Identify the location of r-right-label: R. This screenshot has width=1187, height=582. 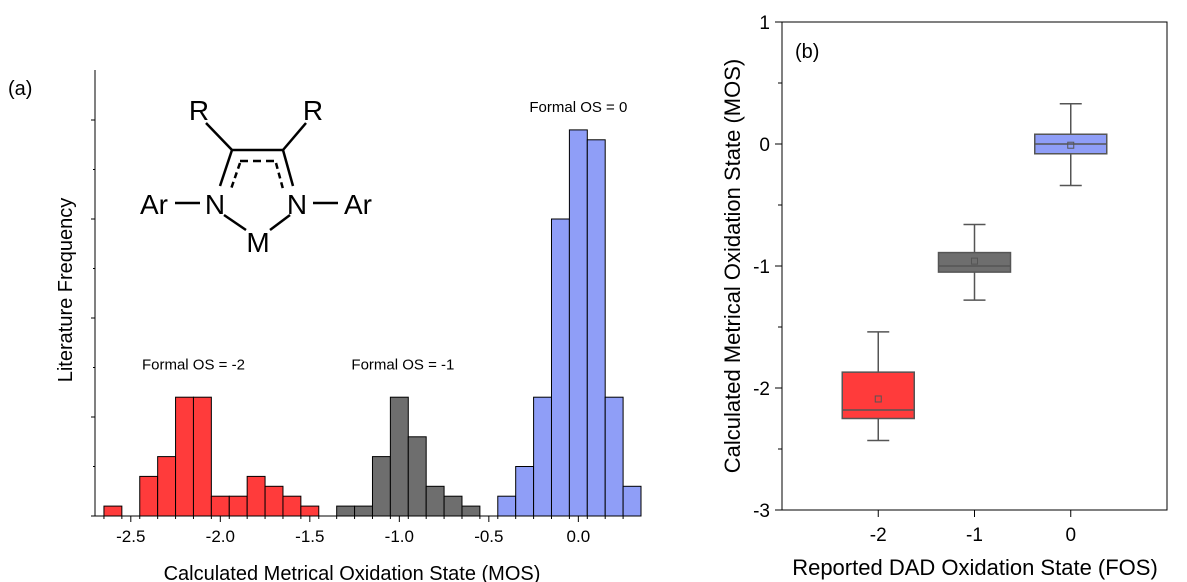
(313, 110).